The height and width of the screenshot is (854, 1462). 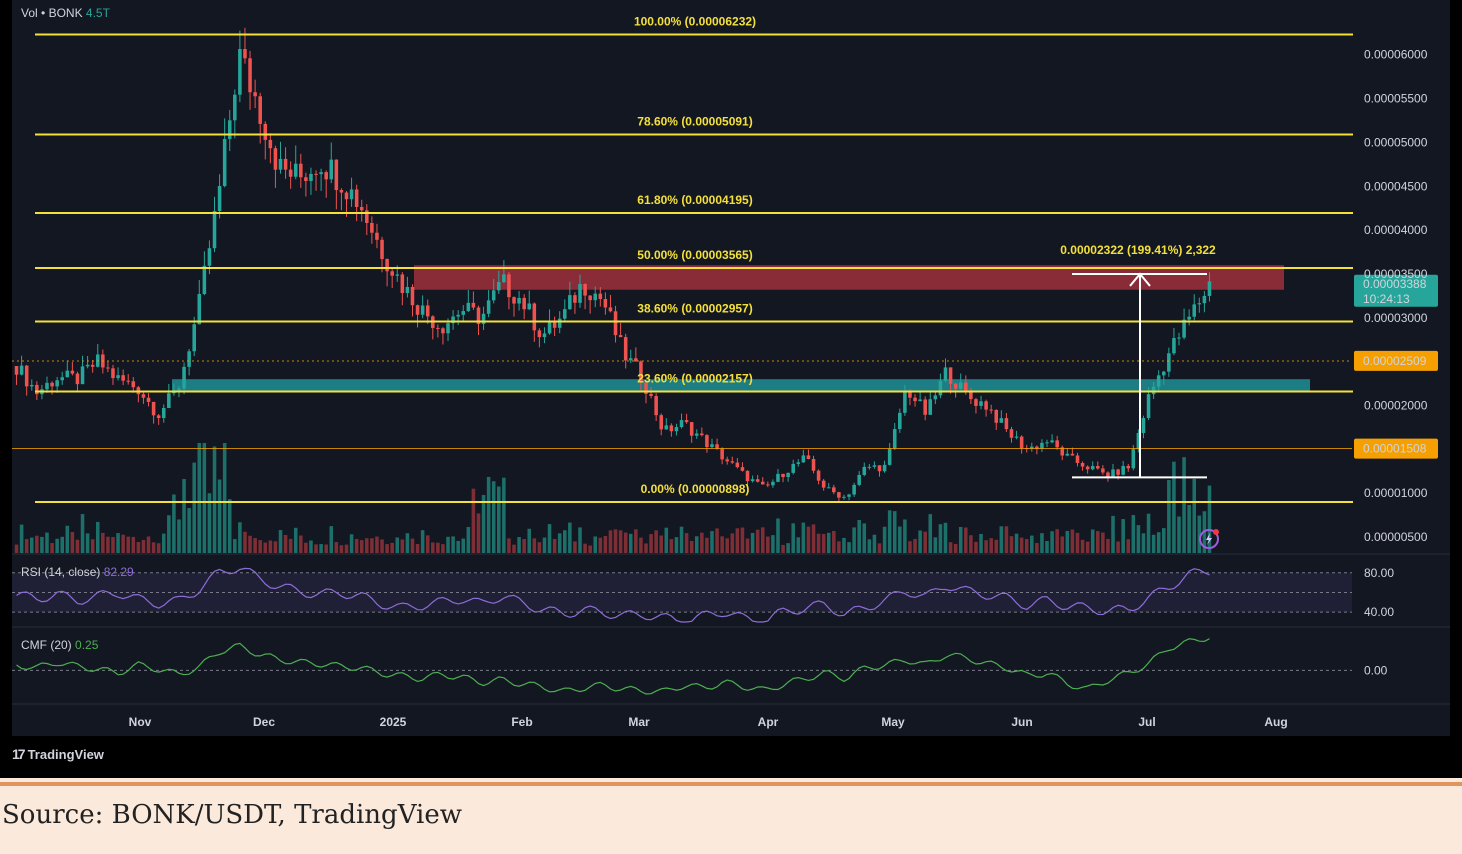 I want to click on tradingview-brand: 17 TradingView, so click(x=58, y=754).